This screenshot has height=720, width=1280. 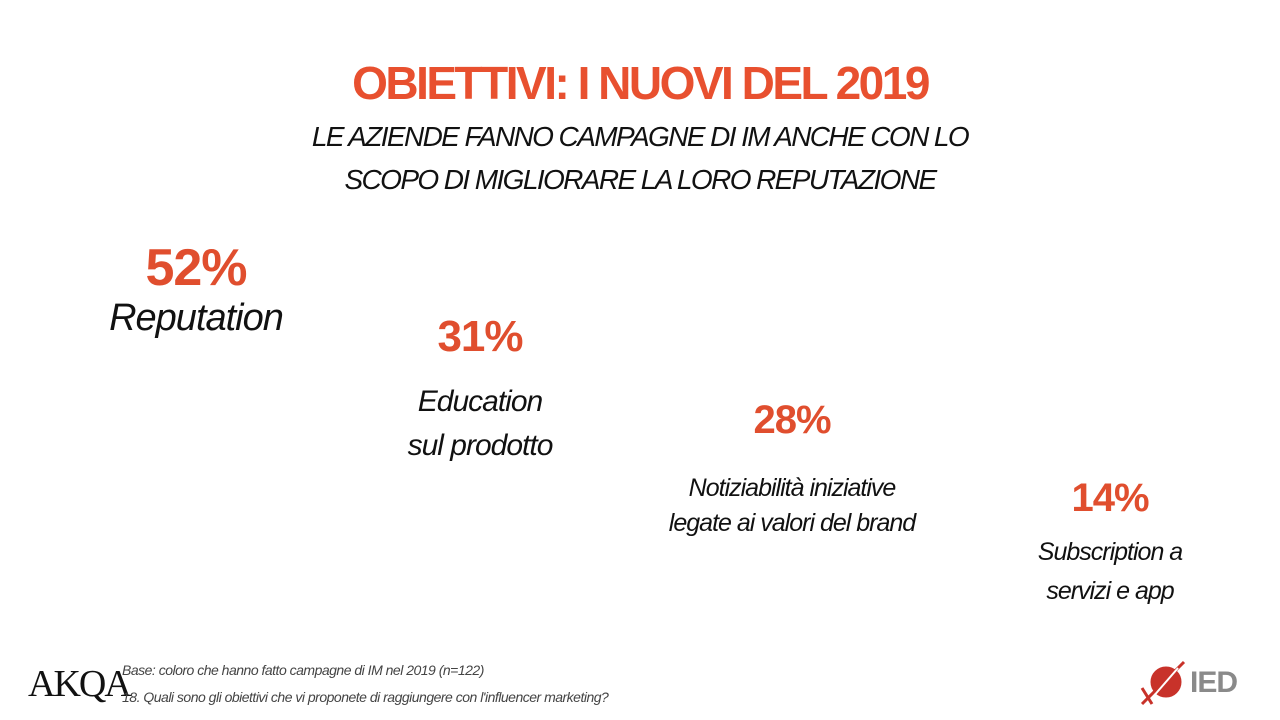 I want to click on stat-label: Reputation, so click(x=196, y=318).